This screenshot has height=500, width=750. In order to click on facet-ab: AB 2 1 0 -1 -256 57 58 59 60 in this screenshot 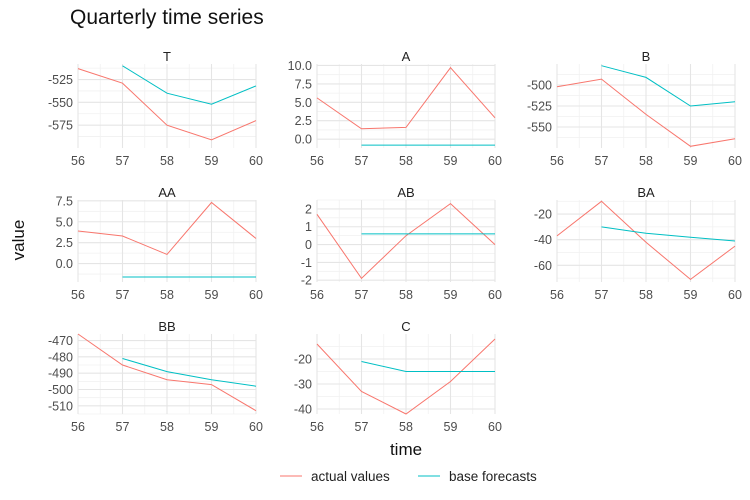, I will do `click(401, 243)`.